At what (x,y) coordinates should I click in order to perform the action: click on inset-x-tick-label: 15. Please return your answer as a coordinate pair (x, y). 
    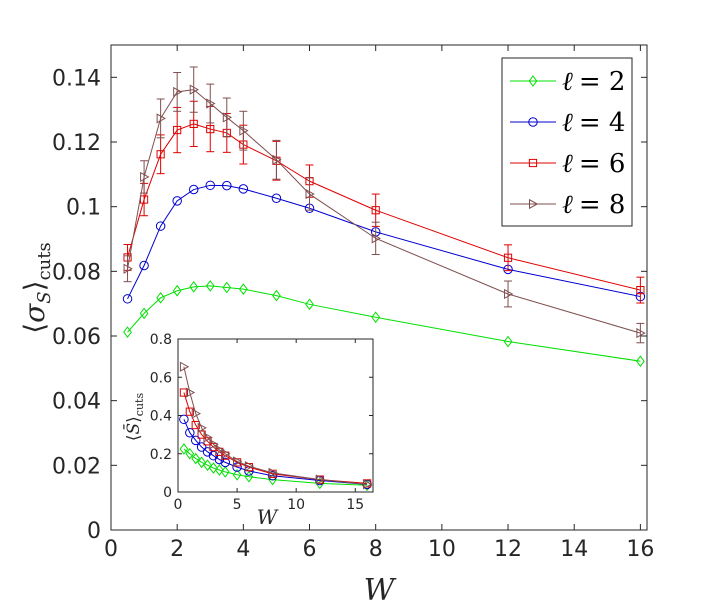
    Looking at the image, I should click on (355, 505).